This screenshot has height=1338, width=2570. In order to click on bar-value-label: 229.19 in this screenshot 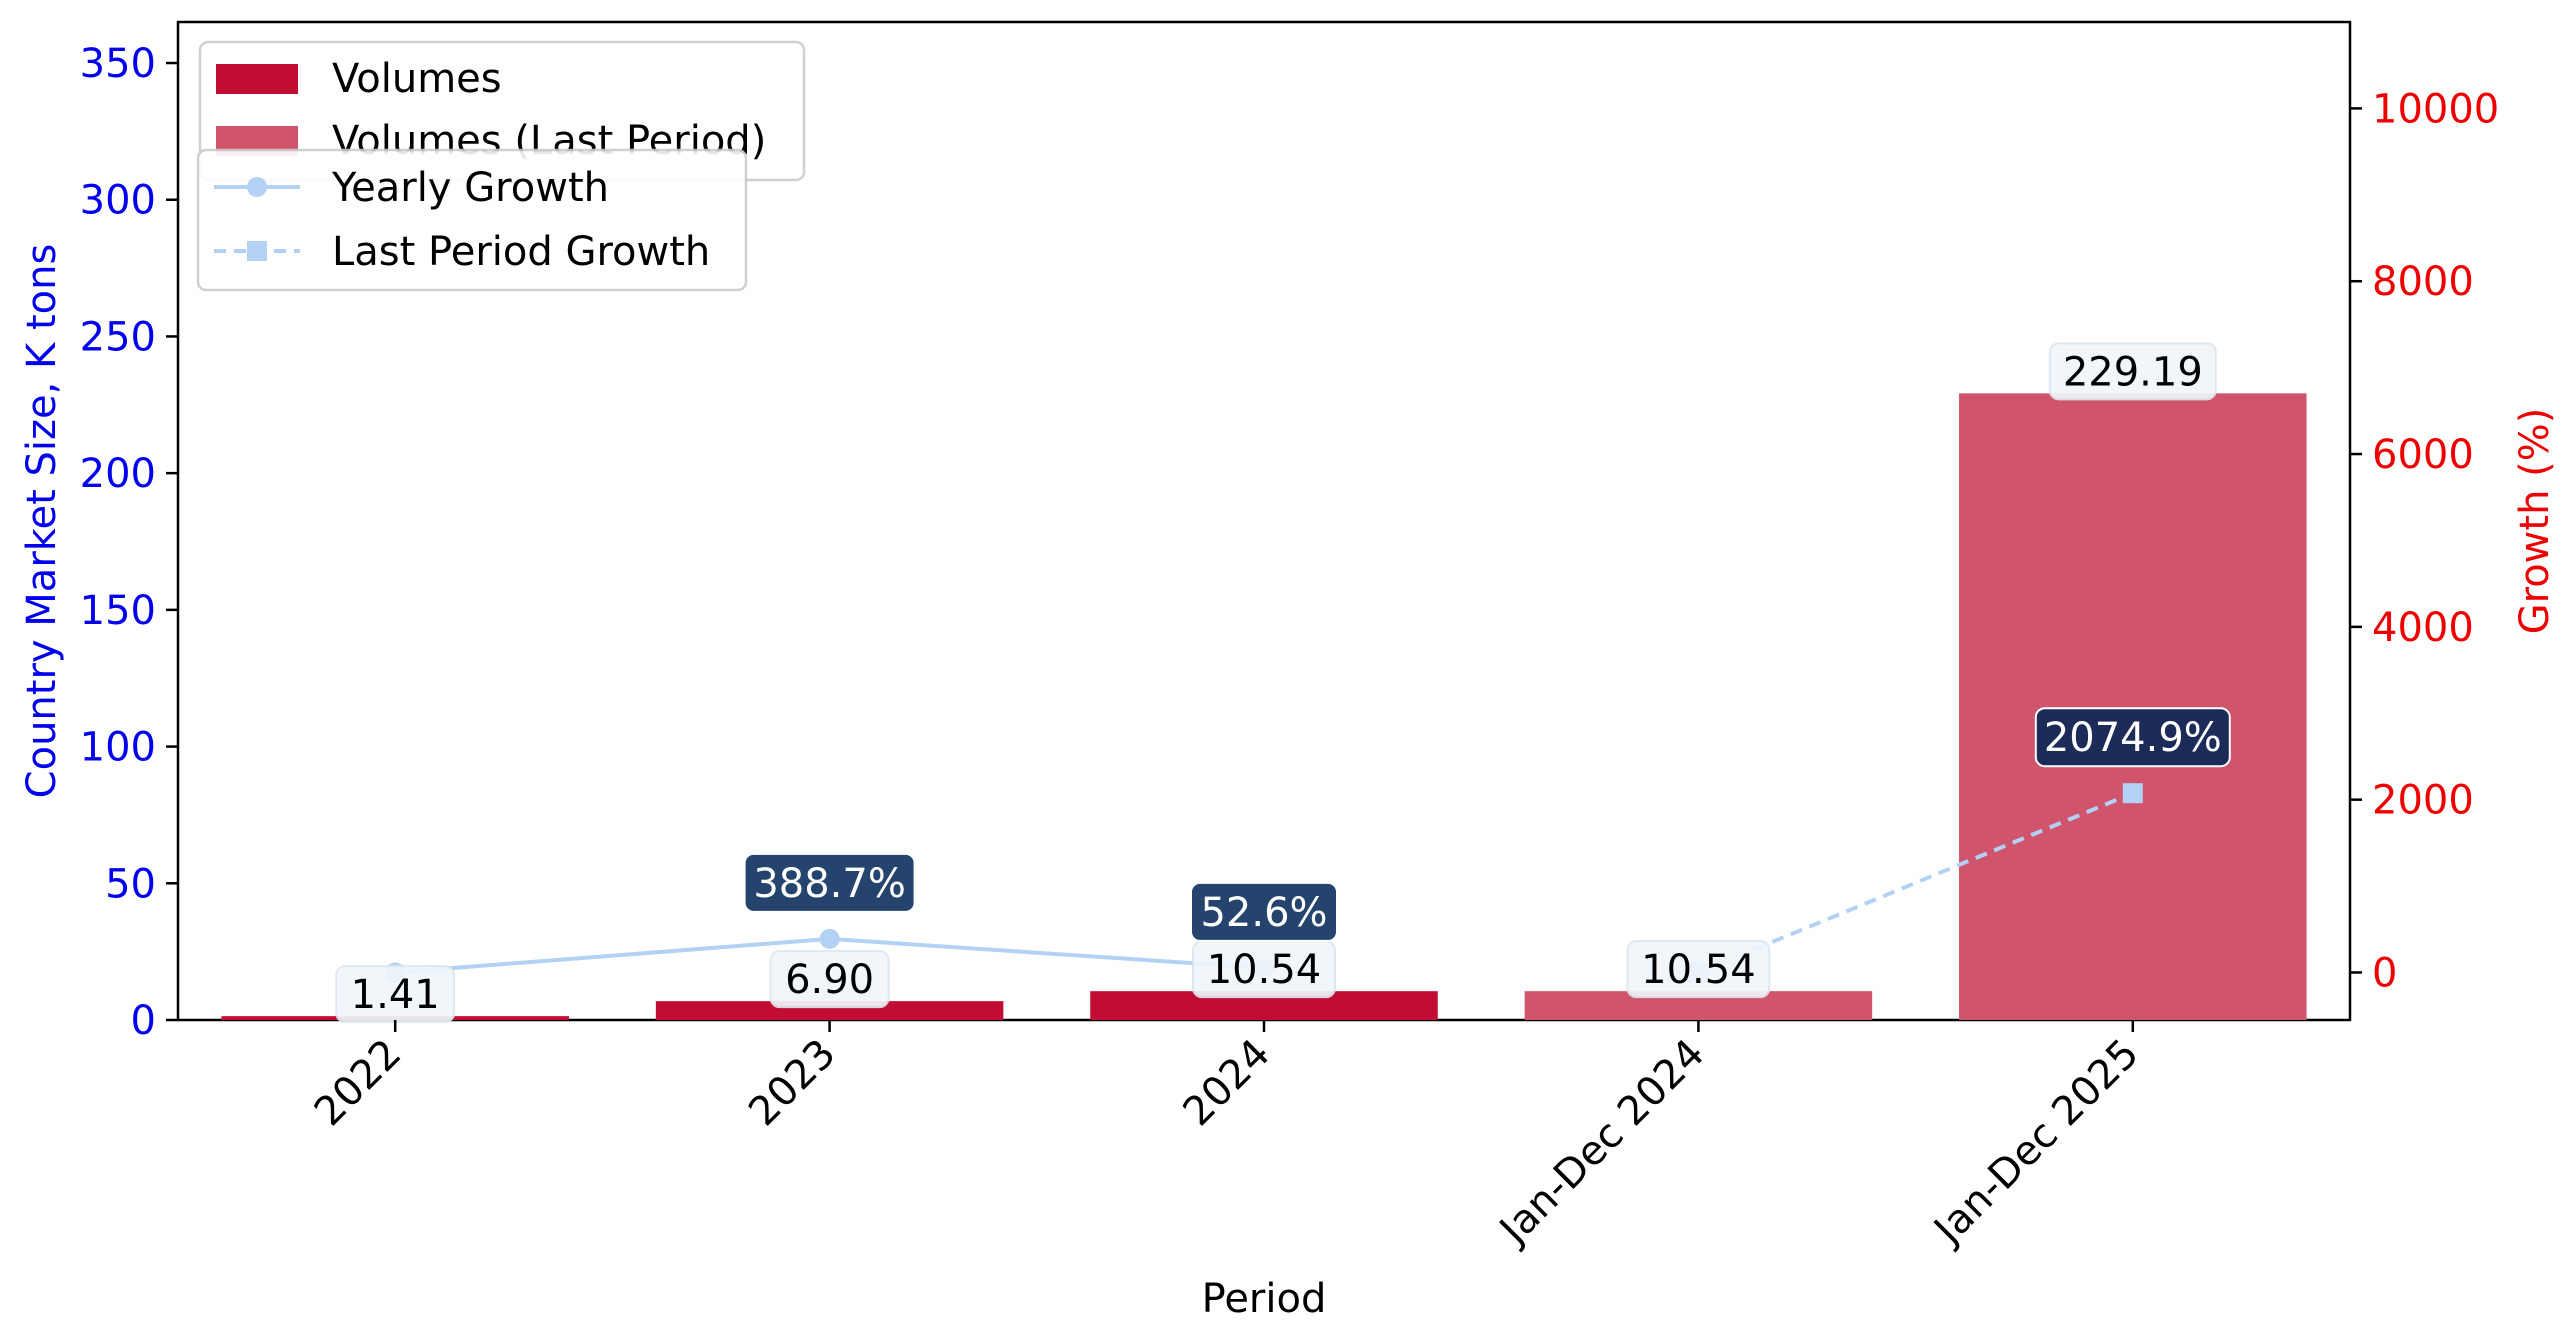, I will do `click(2133, 372)`.